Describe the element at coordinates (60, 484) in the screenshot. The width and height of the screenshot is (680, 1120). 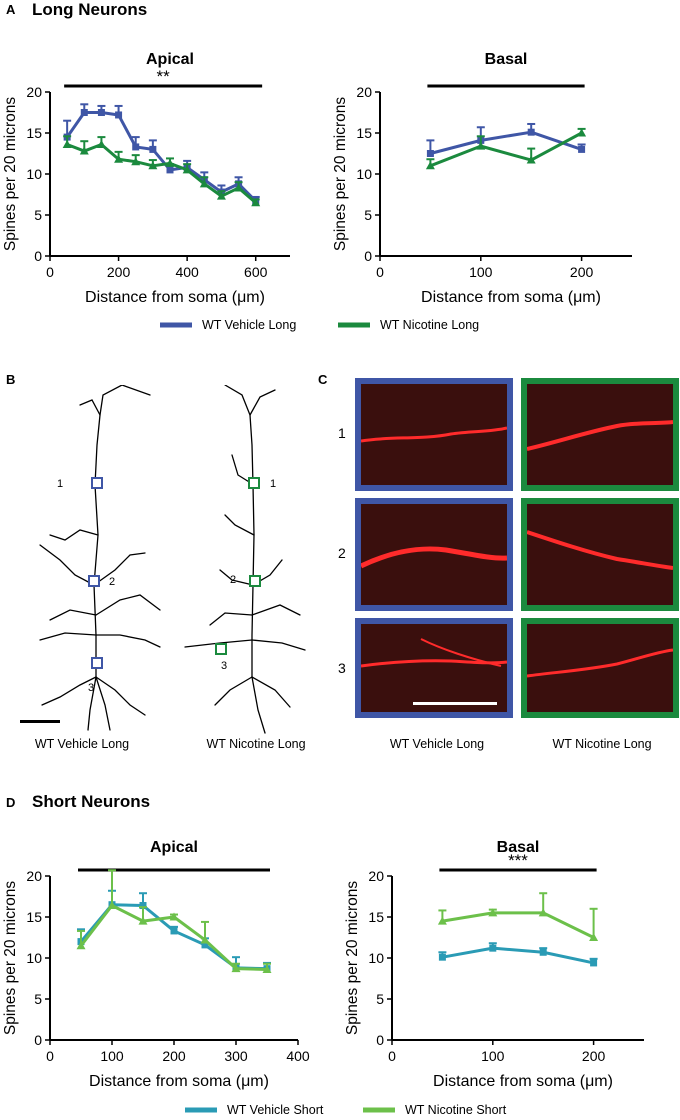
I see `site-label-vehicle-1: 1` at that location.